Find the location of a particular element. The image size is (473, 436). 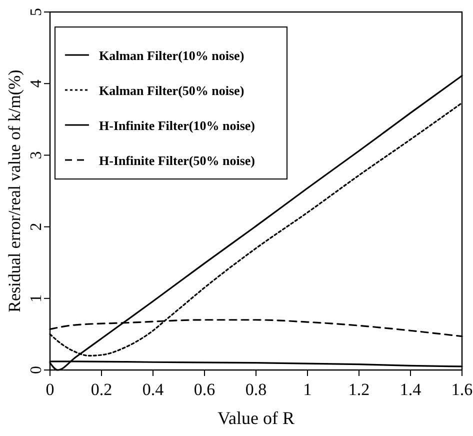

x-axis-title: Value of R is located at coordinates (256, 418).